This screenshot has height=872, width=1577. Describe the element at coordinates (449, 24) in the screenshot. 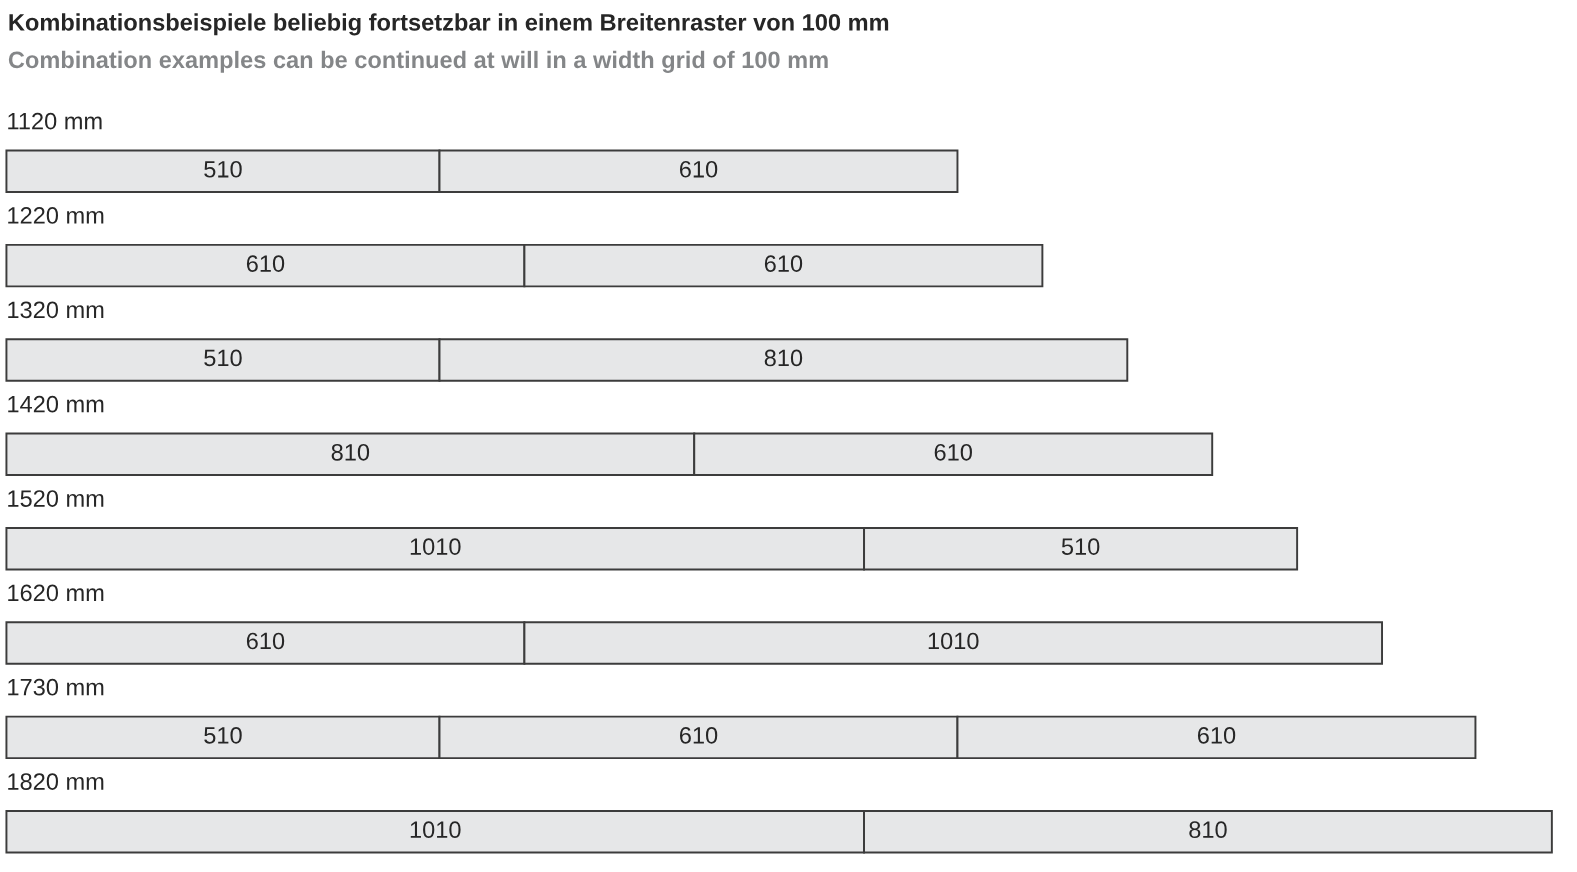

I see `chart-title: Kombinationsbeispiele beliebig fortsetzbar in einem Breitenraster von 100 mm` at that location.